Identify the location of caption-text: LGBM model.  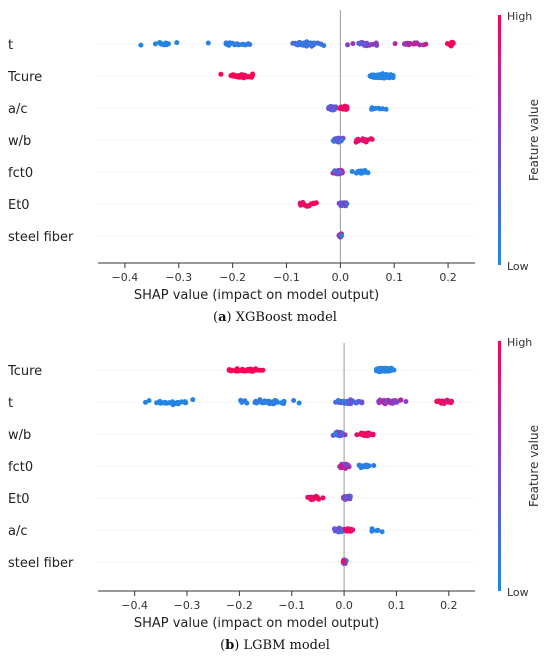
(284, 645).